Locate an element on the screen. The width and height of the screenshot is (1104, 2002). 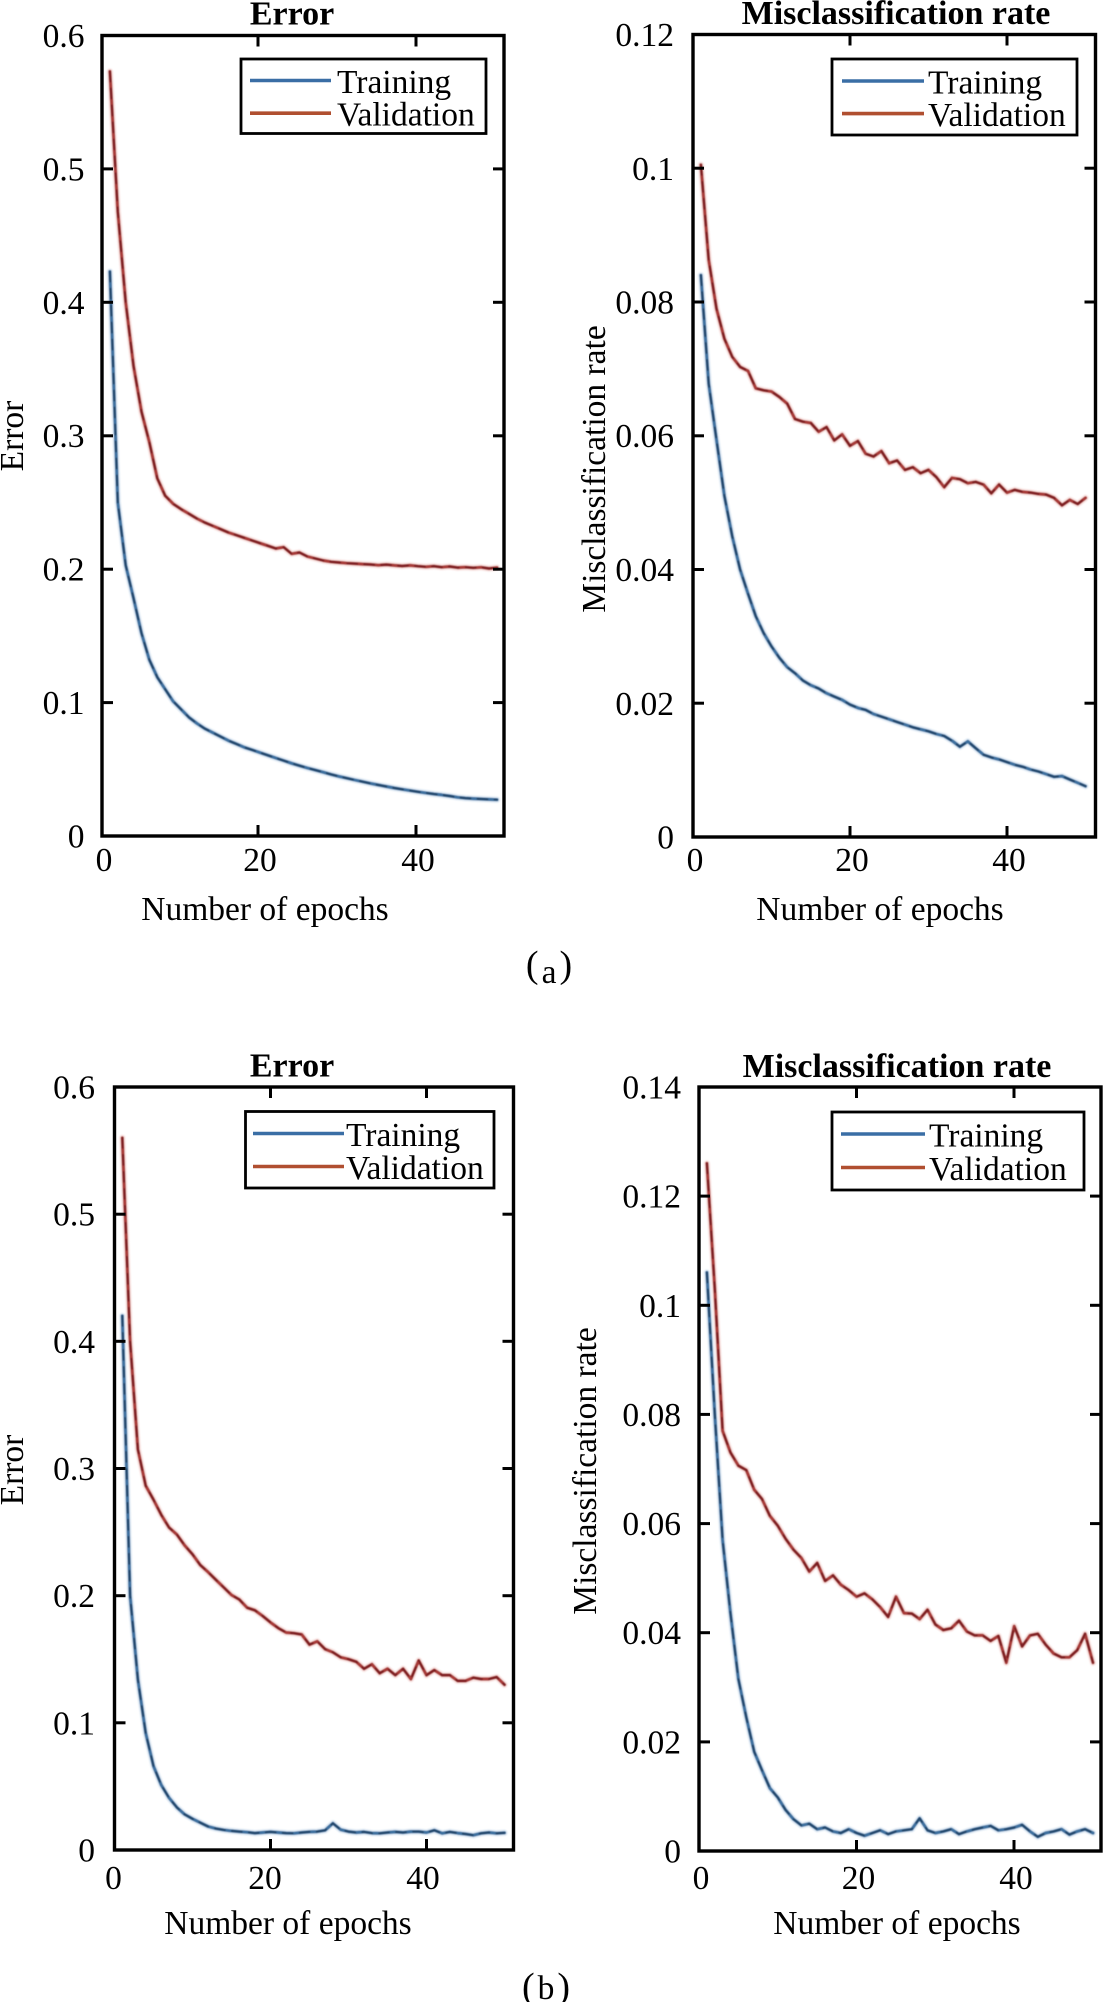
svg-text: 0.14 is located at coordinates (651, 1088).